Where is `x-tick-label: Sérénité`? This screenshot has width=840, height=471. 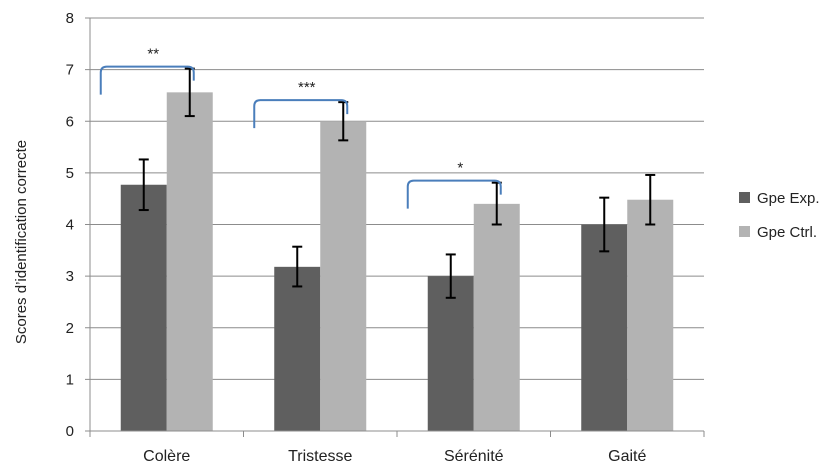 x-tick-label: Sérénité is located at coordinates (474, 456).